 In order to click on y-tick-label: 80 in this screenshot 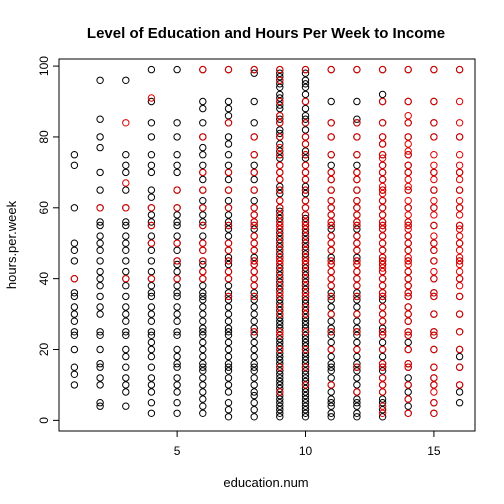, I will do `click(44, 137)`.